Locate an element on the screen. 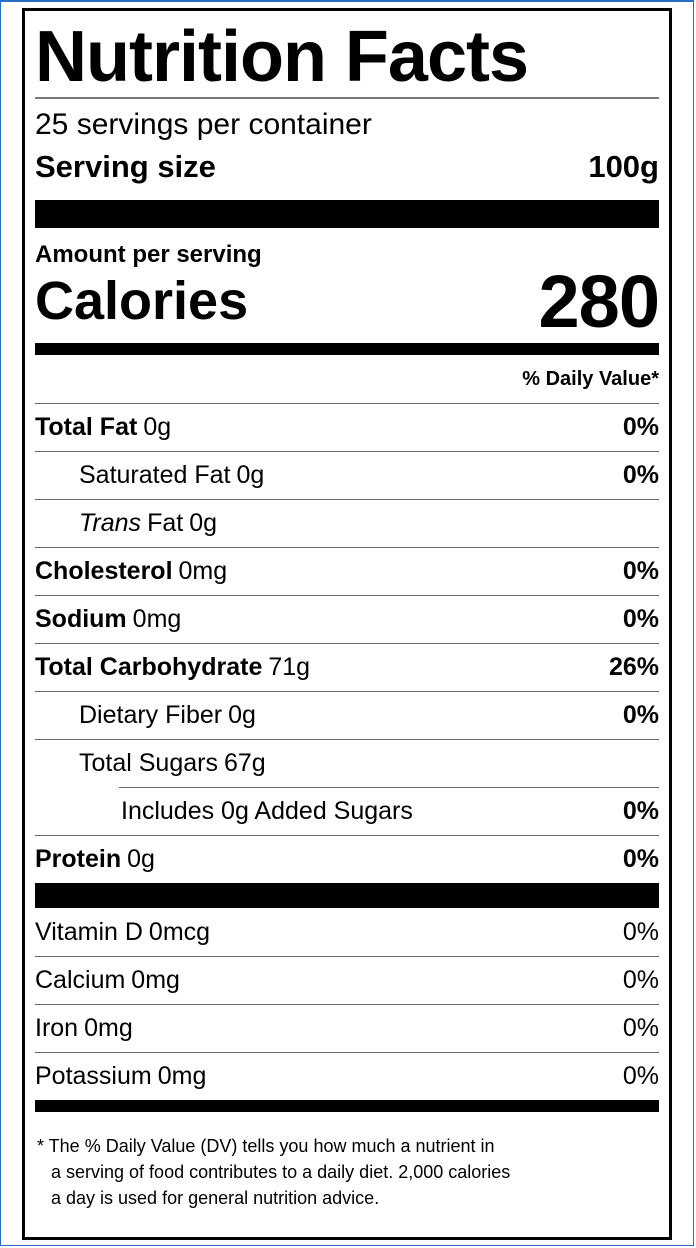 This screenshot has height=1248, width=696. nutrient-row: Calcium 0mg 0% is located at coordinates (347, 980).